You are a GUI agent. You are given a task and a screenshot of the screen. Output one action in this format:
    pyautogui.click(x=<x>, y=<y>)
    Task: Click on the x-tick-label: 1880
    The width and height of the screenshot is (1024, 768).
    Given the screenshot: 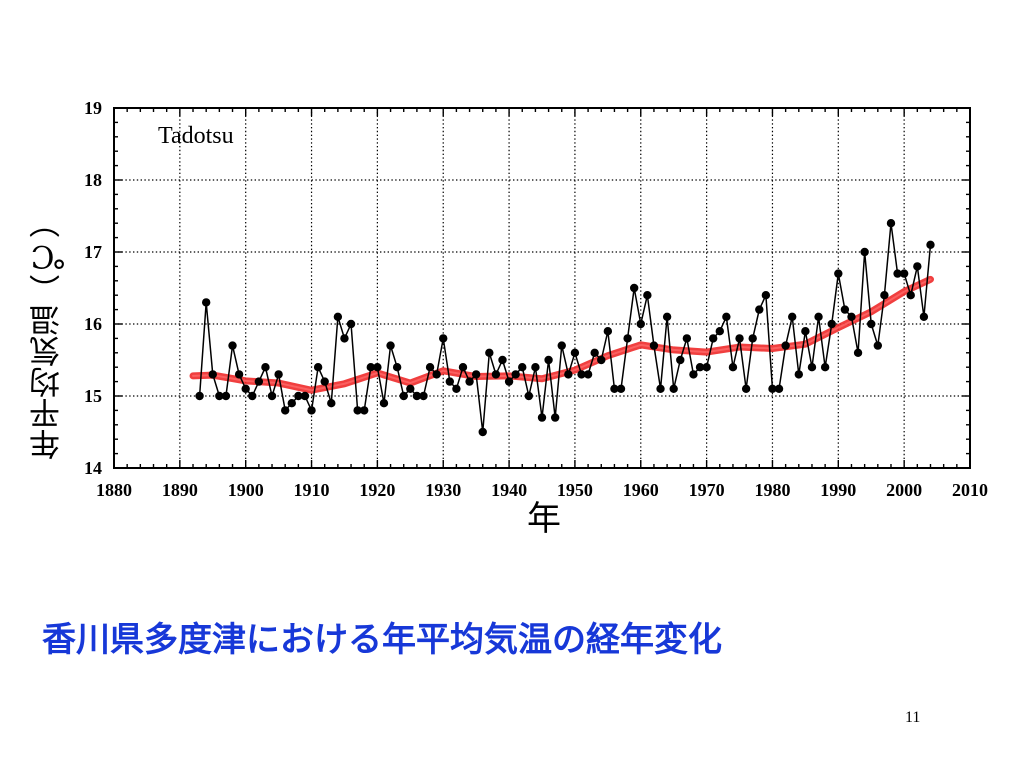 What is the action you would take?
    pyautogui.click(x=114, y=490)
    